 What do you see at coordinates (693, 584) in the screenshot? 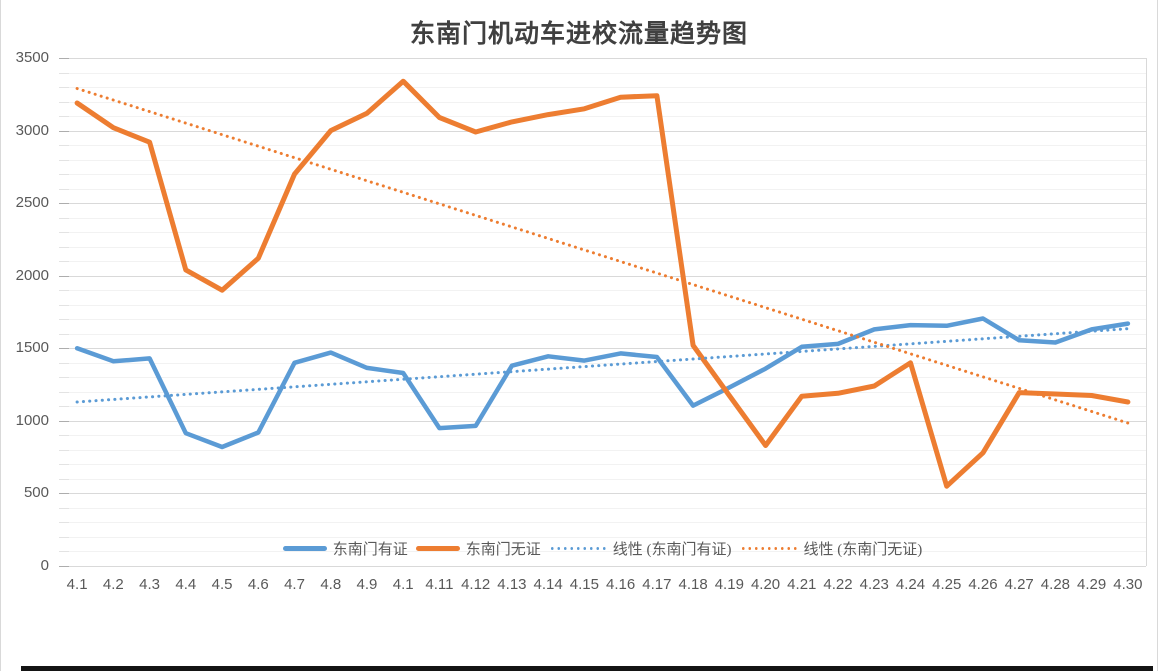
I see `x-tick-label: 4.18` at bounding box center [693, 584].